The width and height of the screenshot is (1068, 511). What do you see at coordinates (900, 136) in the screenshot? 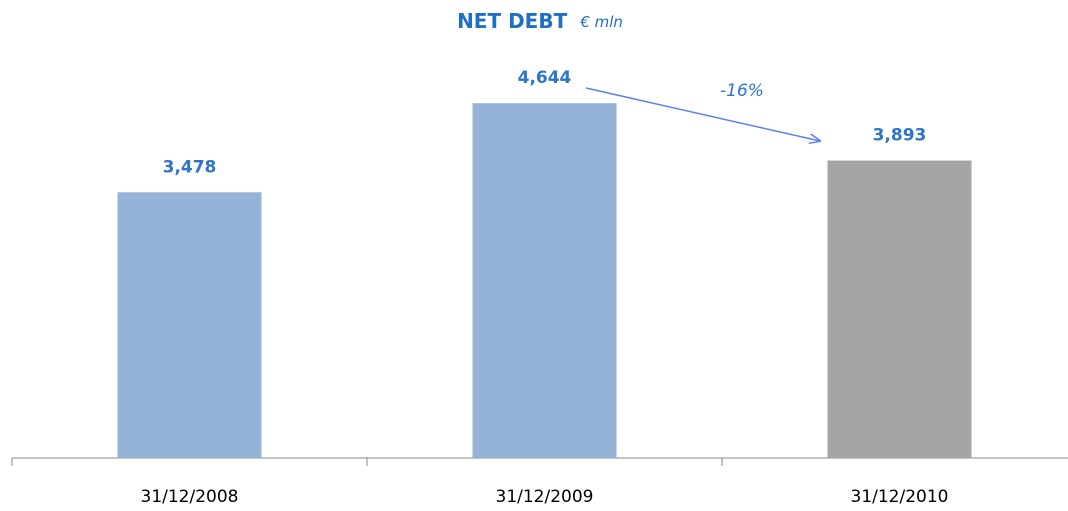
I see `value-label: 3,893` at bounding box center [900, 136].